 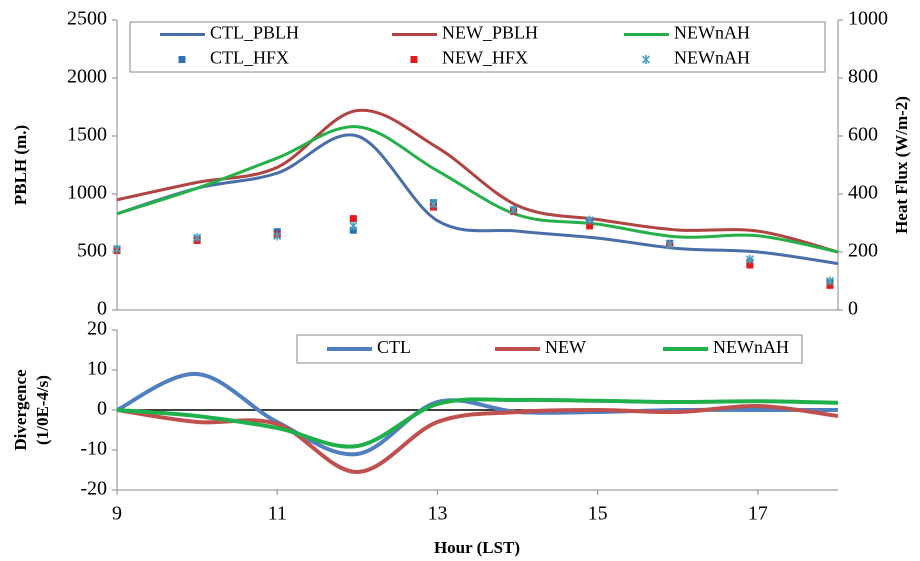 I want to click on y2-tick-label: 1000, so click(x=868, y=19).